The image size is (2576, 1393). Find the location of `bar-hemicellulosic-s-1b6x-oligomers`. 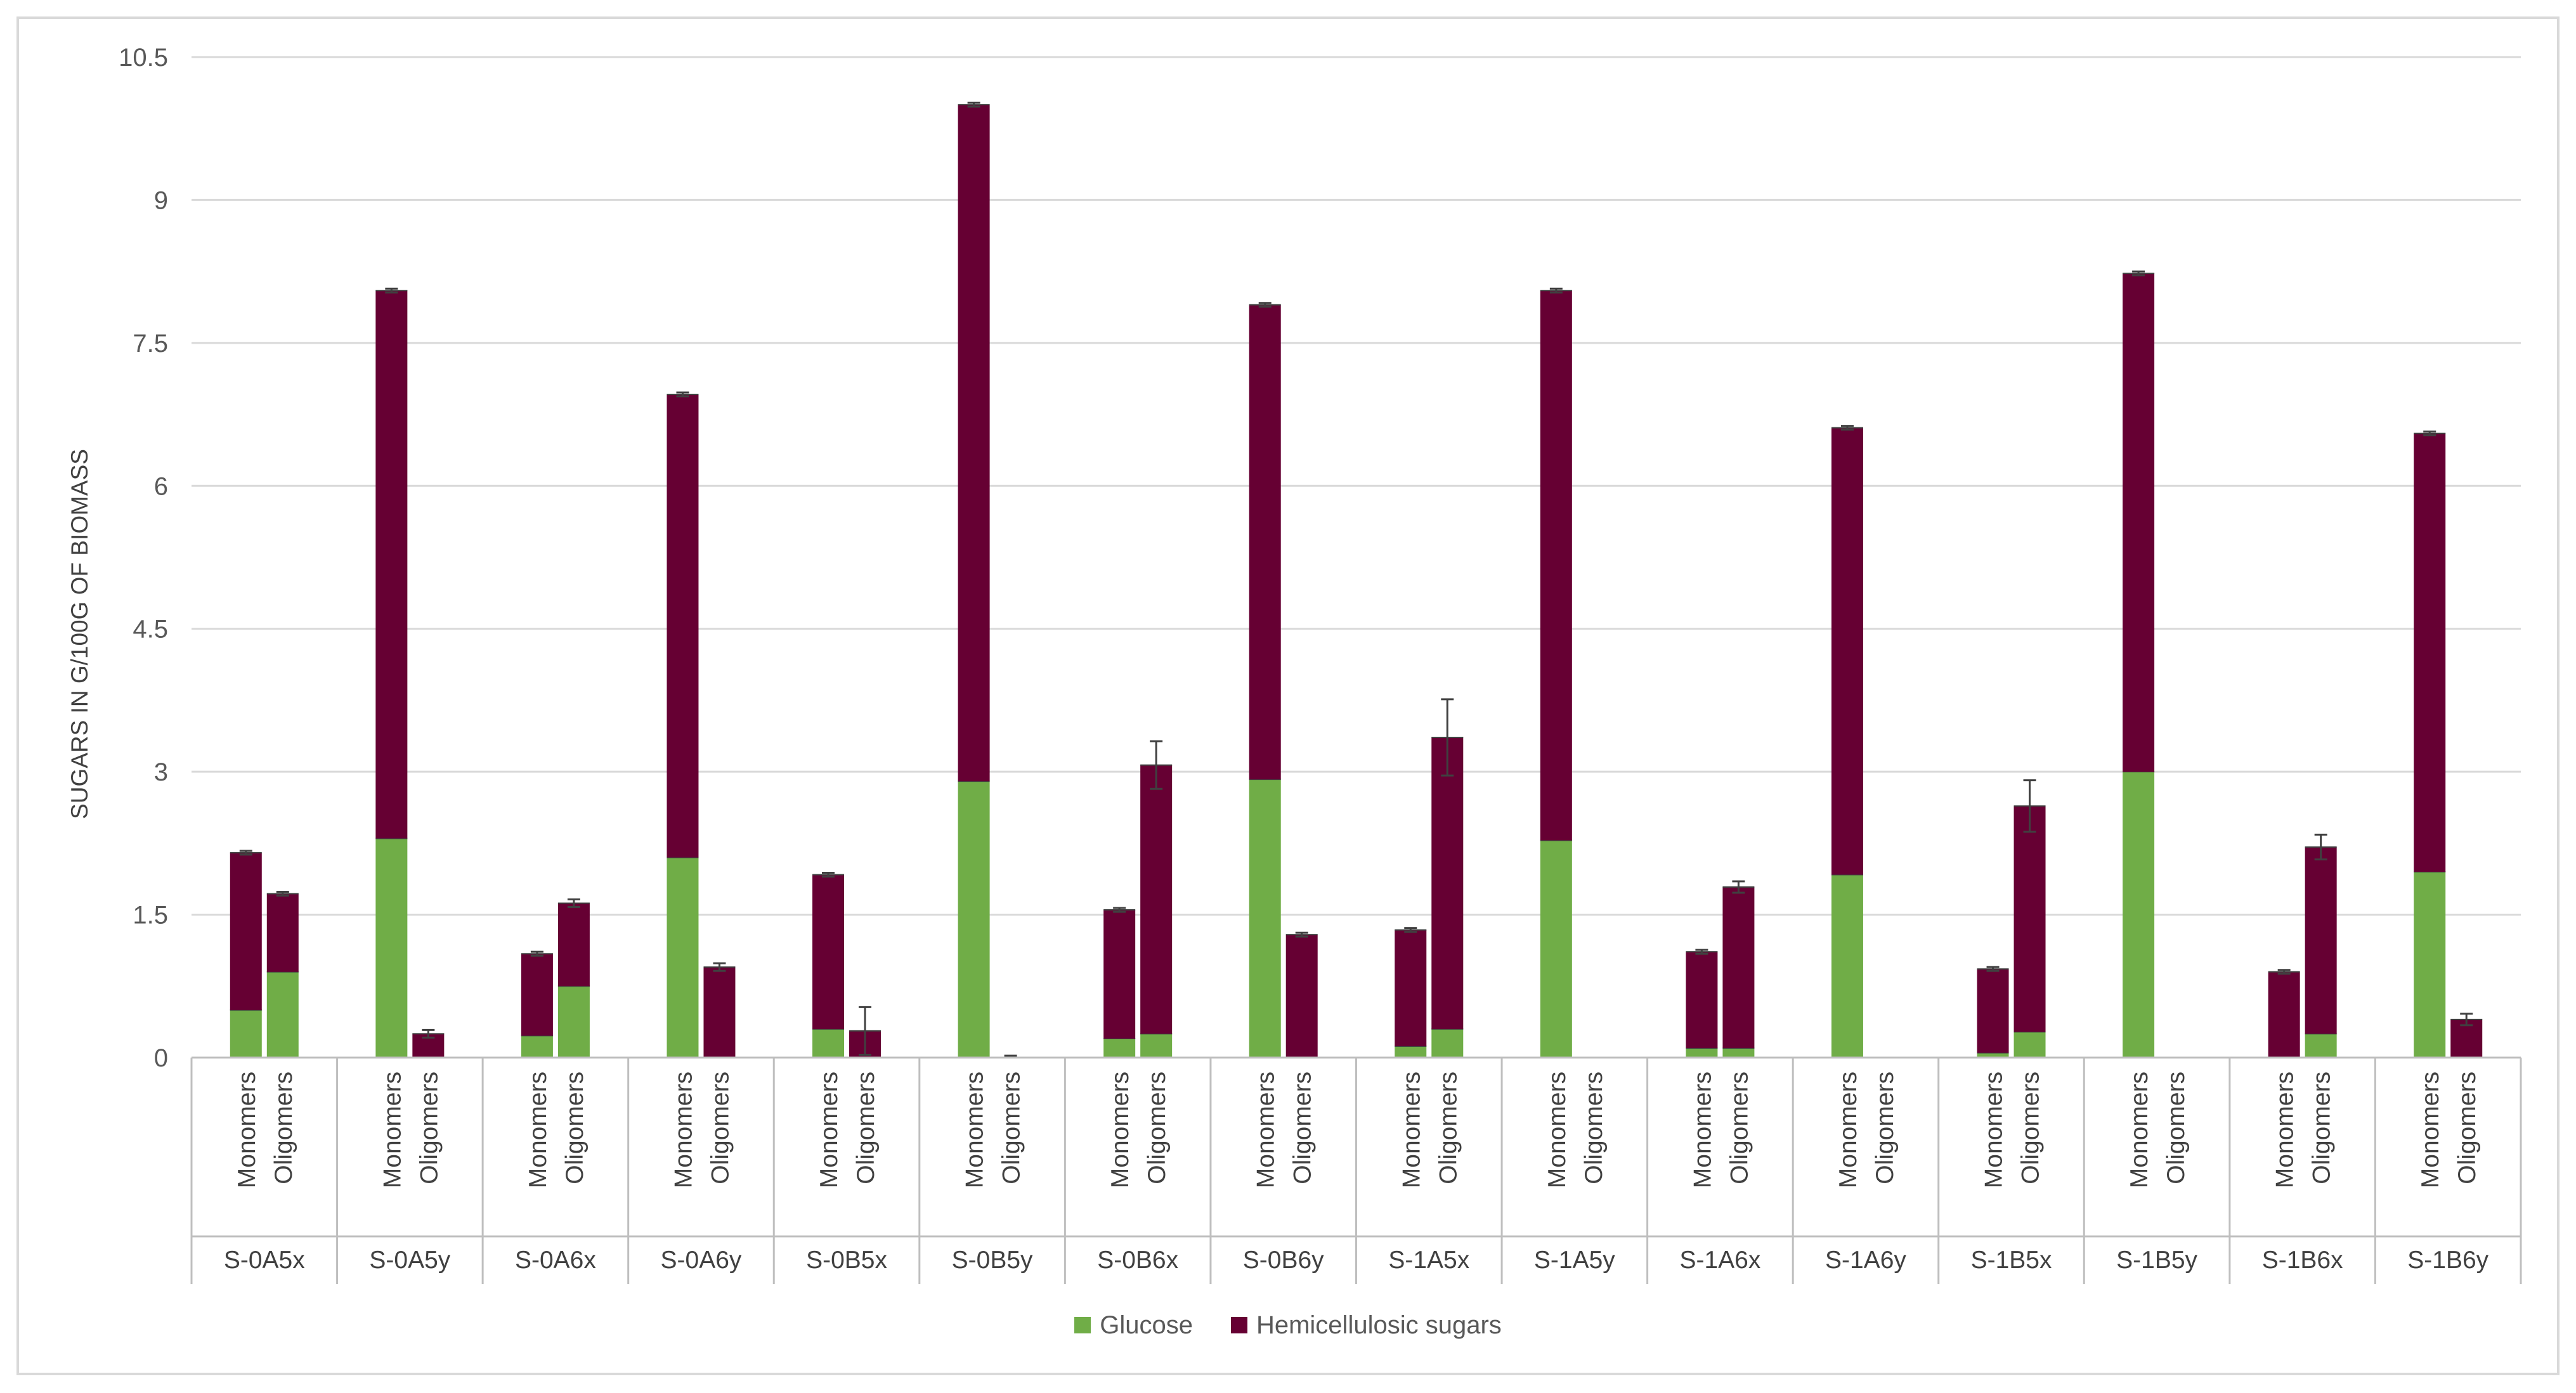

bar-hemicellulosic-s-1b6x-oligomers is located at coordinates (2321, 940).